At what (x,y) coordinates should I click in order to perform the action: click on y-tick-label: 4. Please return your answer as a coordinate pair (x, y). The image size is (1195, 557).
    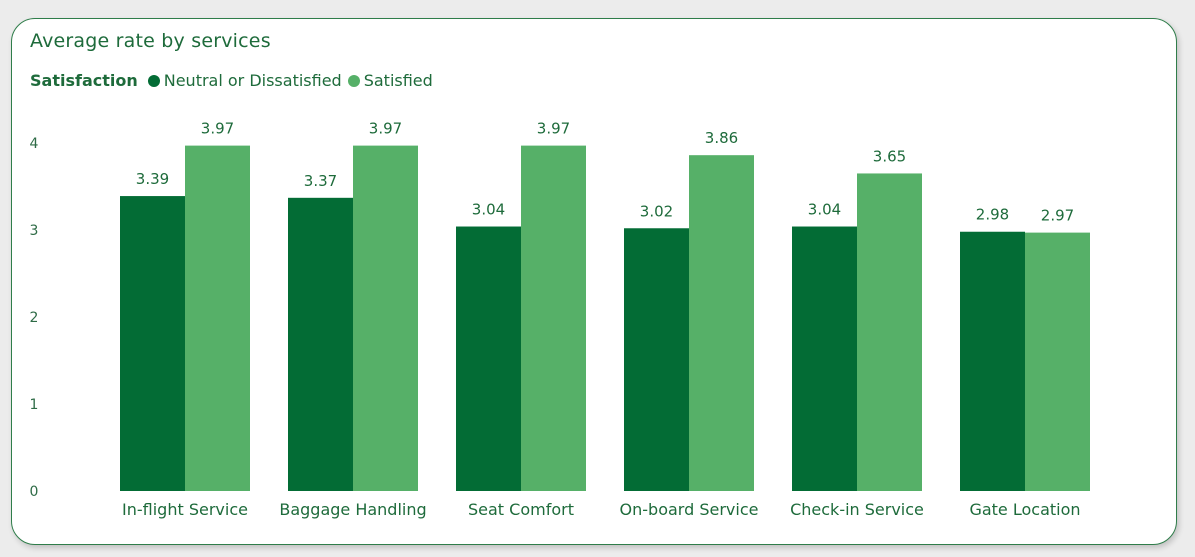
    Looking at the image, I should click on (34, 144).